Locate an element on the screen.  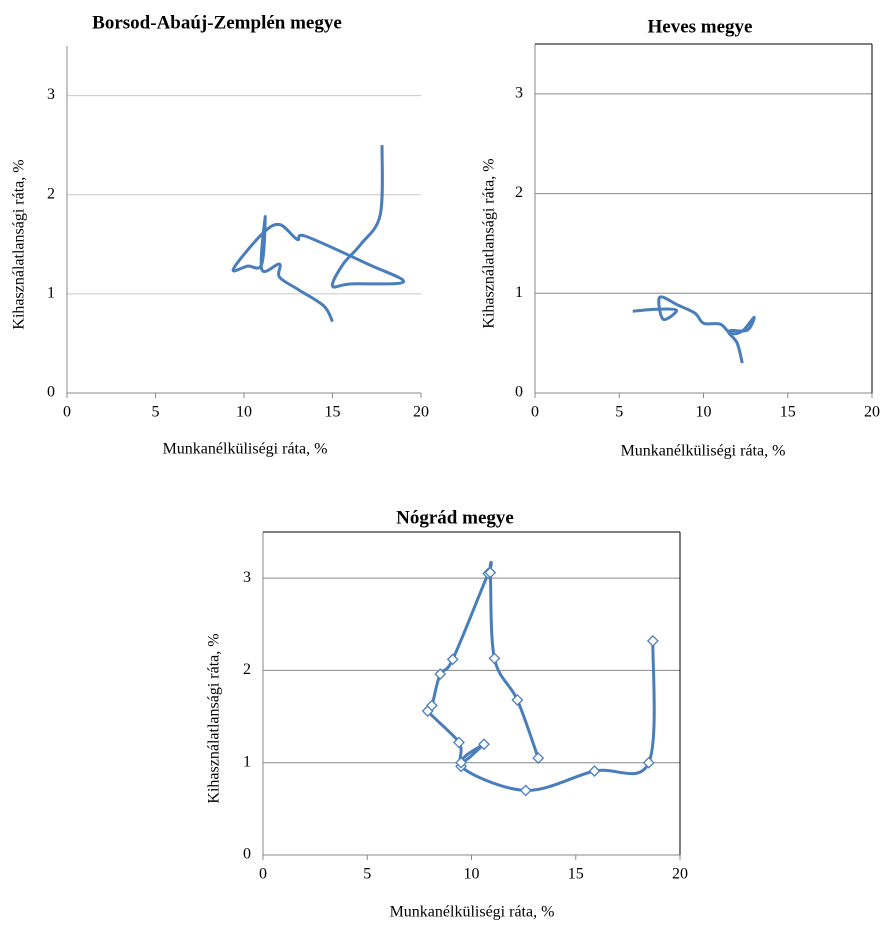
chart-title: Heves megye is located at coordinates (700, 26).